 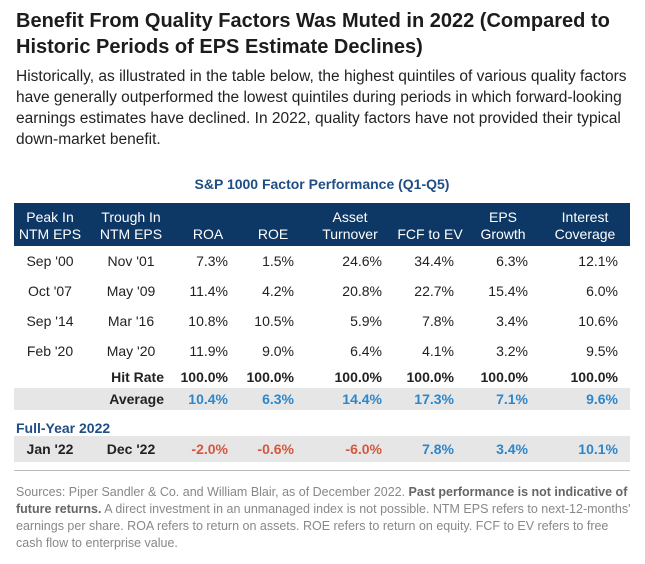 I want to click on cell: 10.6%, so click(x=598, y=321).